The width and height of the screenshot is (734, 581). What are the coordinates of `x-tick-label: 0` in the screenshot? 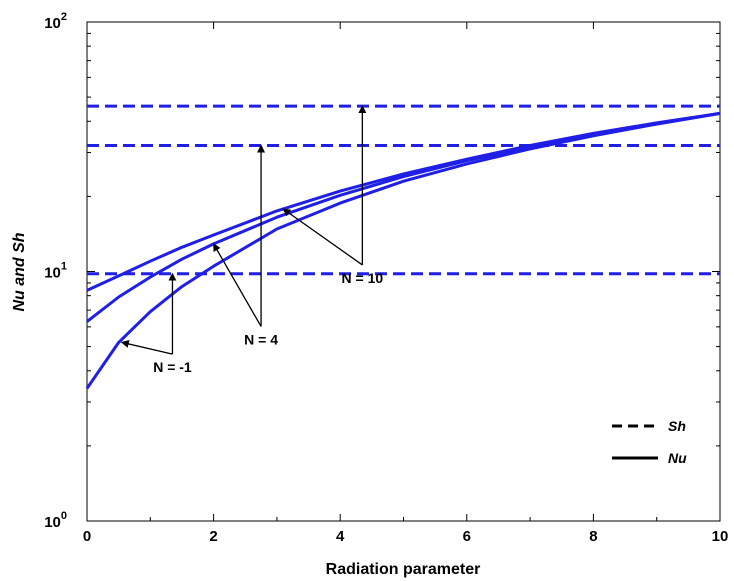 It's located at (87, 536).